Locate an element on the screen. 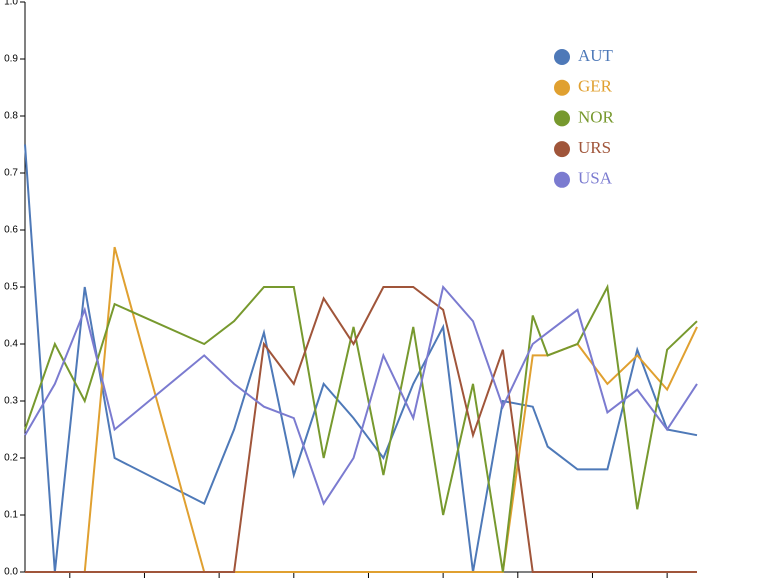  y-tick-label: 0.2 is located at coordinates (11, 458).